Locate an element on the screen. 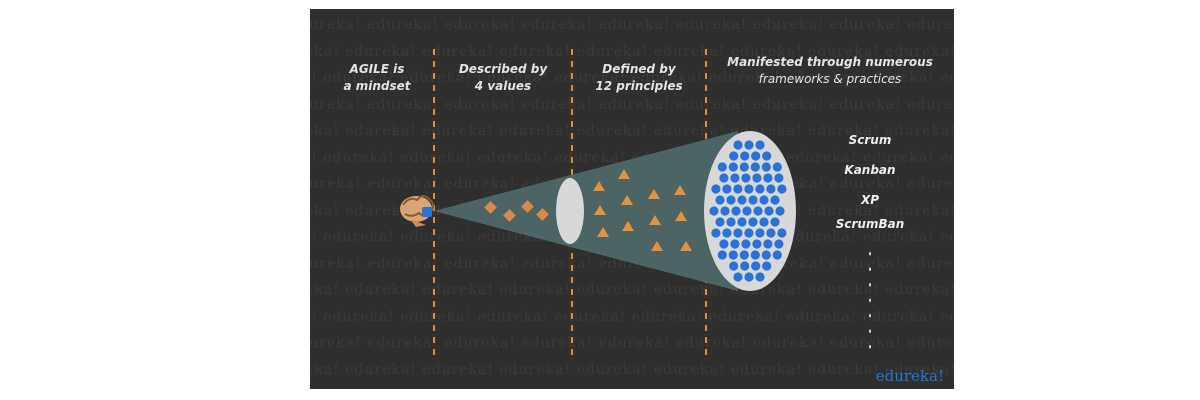  stage-label-line: frameworks & practices is located at coordinates (830, 79).